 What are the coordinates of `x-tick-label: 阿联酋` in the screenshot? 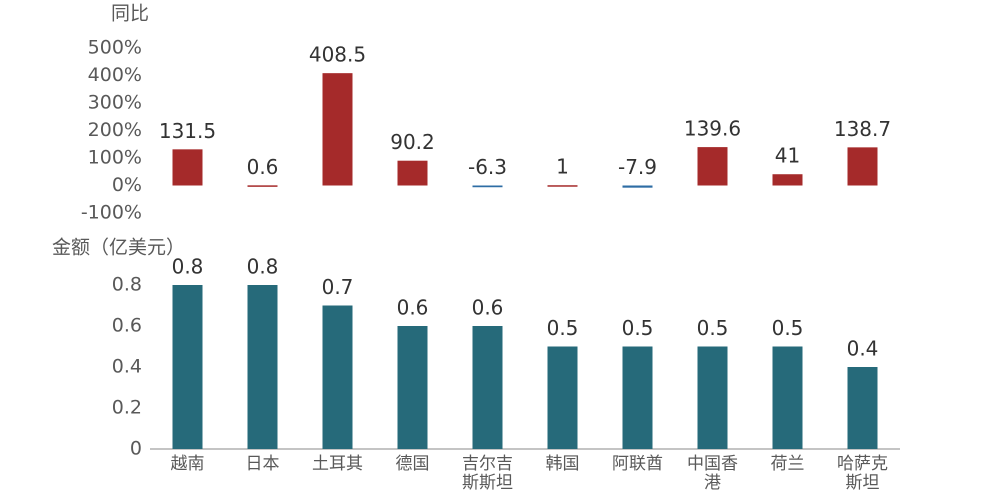 It's located at (637, 464).